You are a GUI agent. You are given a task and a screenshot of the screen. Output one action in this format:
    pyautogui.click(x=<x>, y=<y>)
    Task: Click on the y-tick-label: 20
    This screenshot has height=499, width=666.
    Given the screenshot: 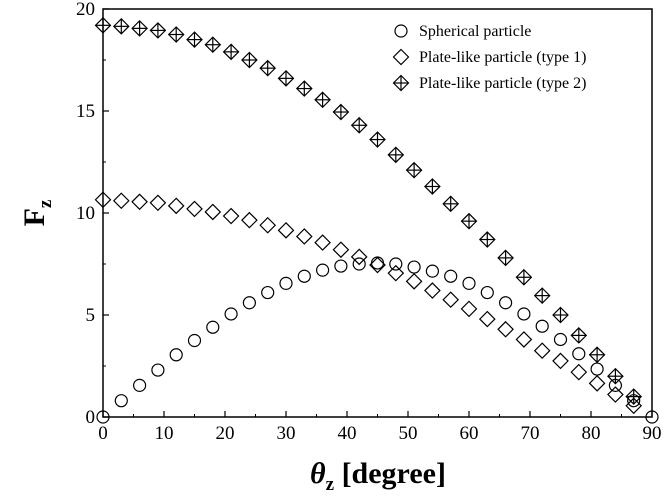 What is the action you would take?
    pyautogui.click(x=85, y=10)
    